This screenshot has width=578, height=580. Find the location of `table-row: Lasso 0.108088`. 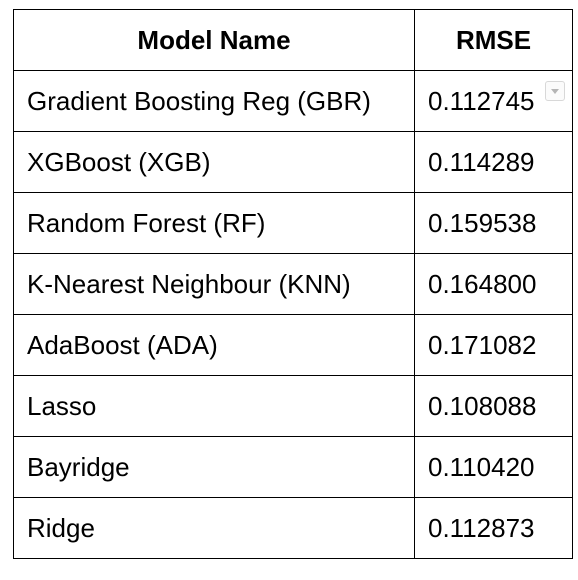

table-row: Lasso 0.108088 is located at coordinates (293, 406).